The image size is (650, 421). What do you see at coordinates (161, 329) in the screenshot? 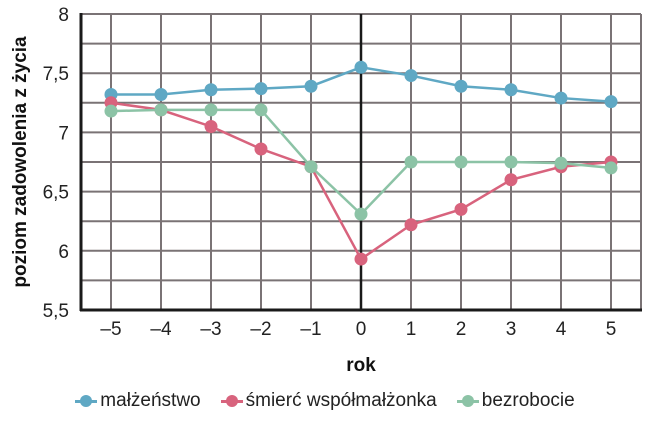
I see `x-tick-label: –4` at bounding box center [161, 329].